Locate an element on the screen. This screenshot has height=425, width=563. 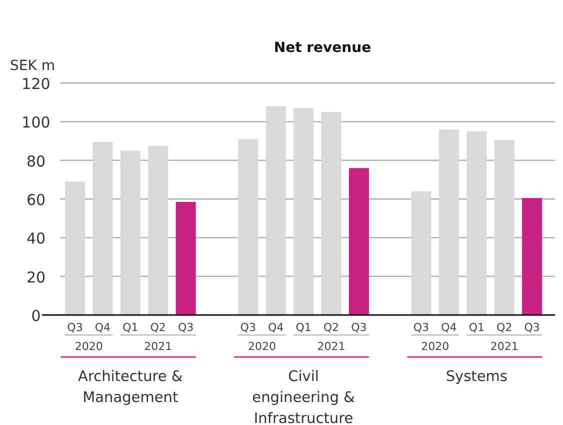
y-tick-label: 0 is located at coordinates (36, 316).